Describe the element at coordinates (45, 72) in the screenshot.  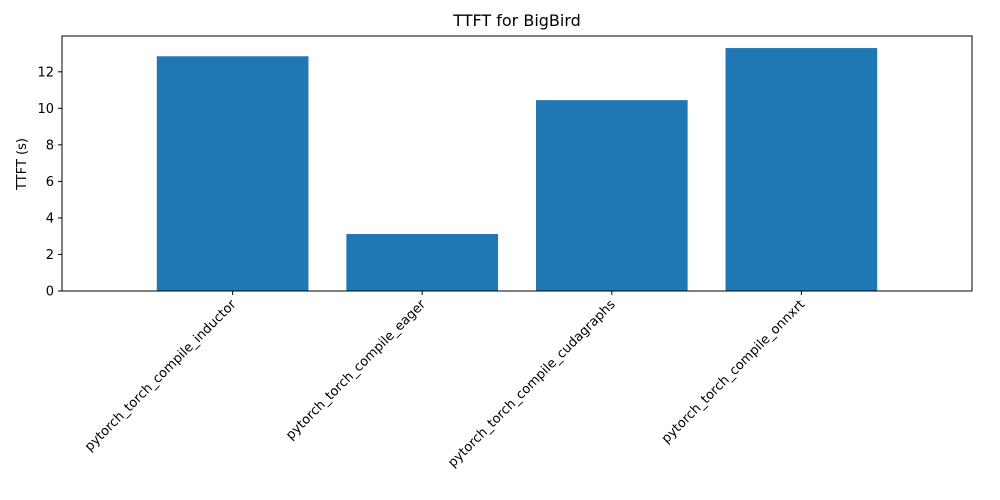
I see `y-tick-label-6: 12` at that location.